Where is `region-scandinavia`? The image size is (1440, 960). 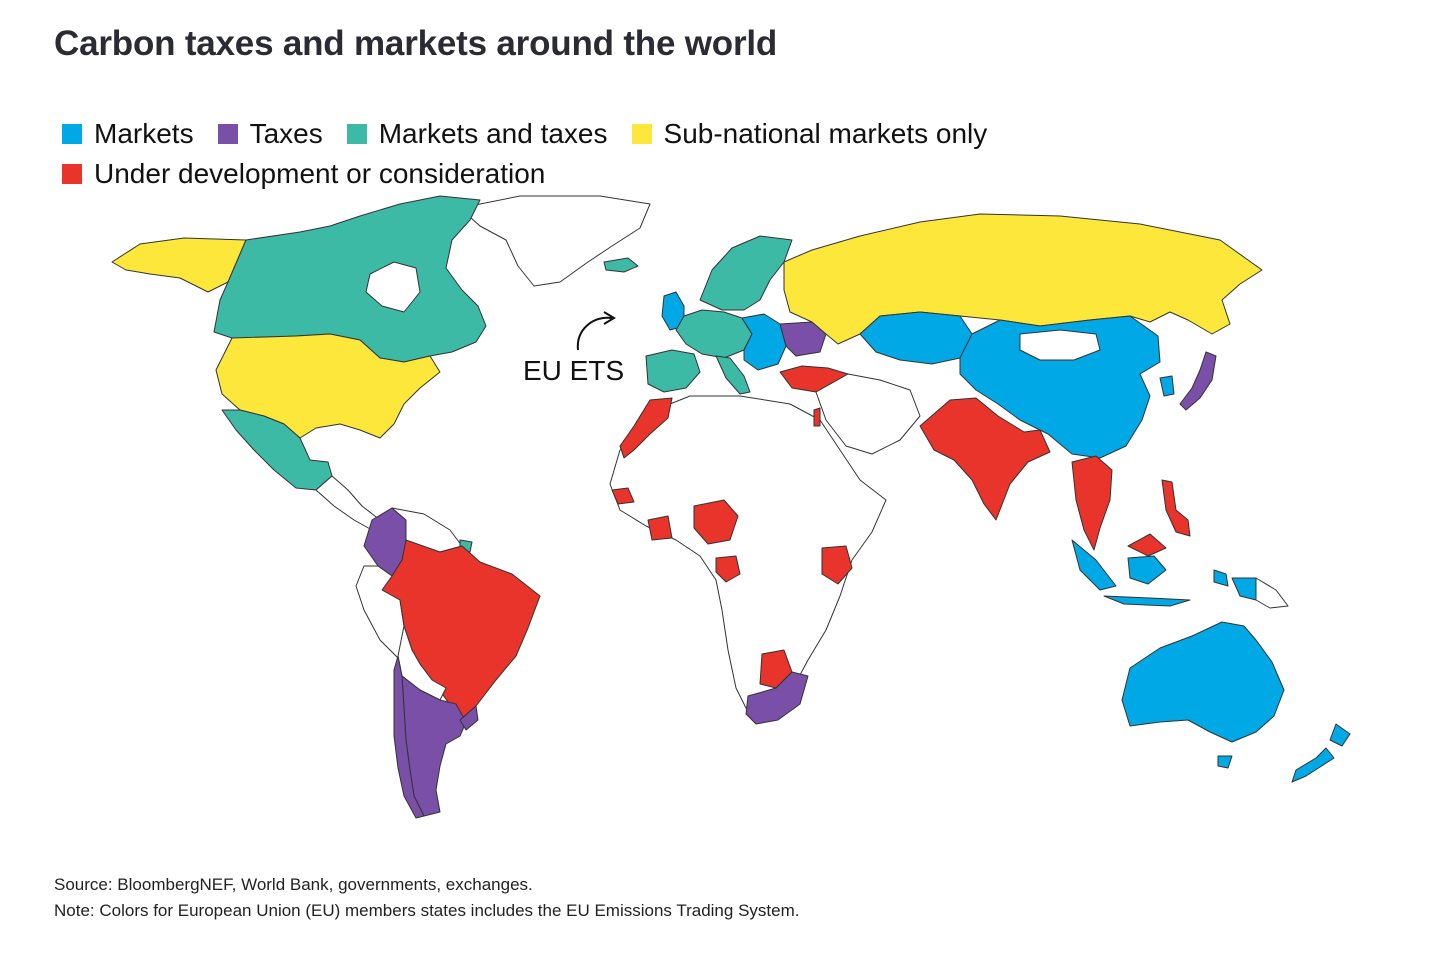 region-scandinavia is located at coordinates (746, 273).